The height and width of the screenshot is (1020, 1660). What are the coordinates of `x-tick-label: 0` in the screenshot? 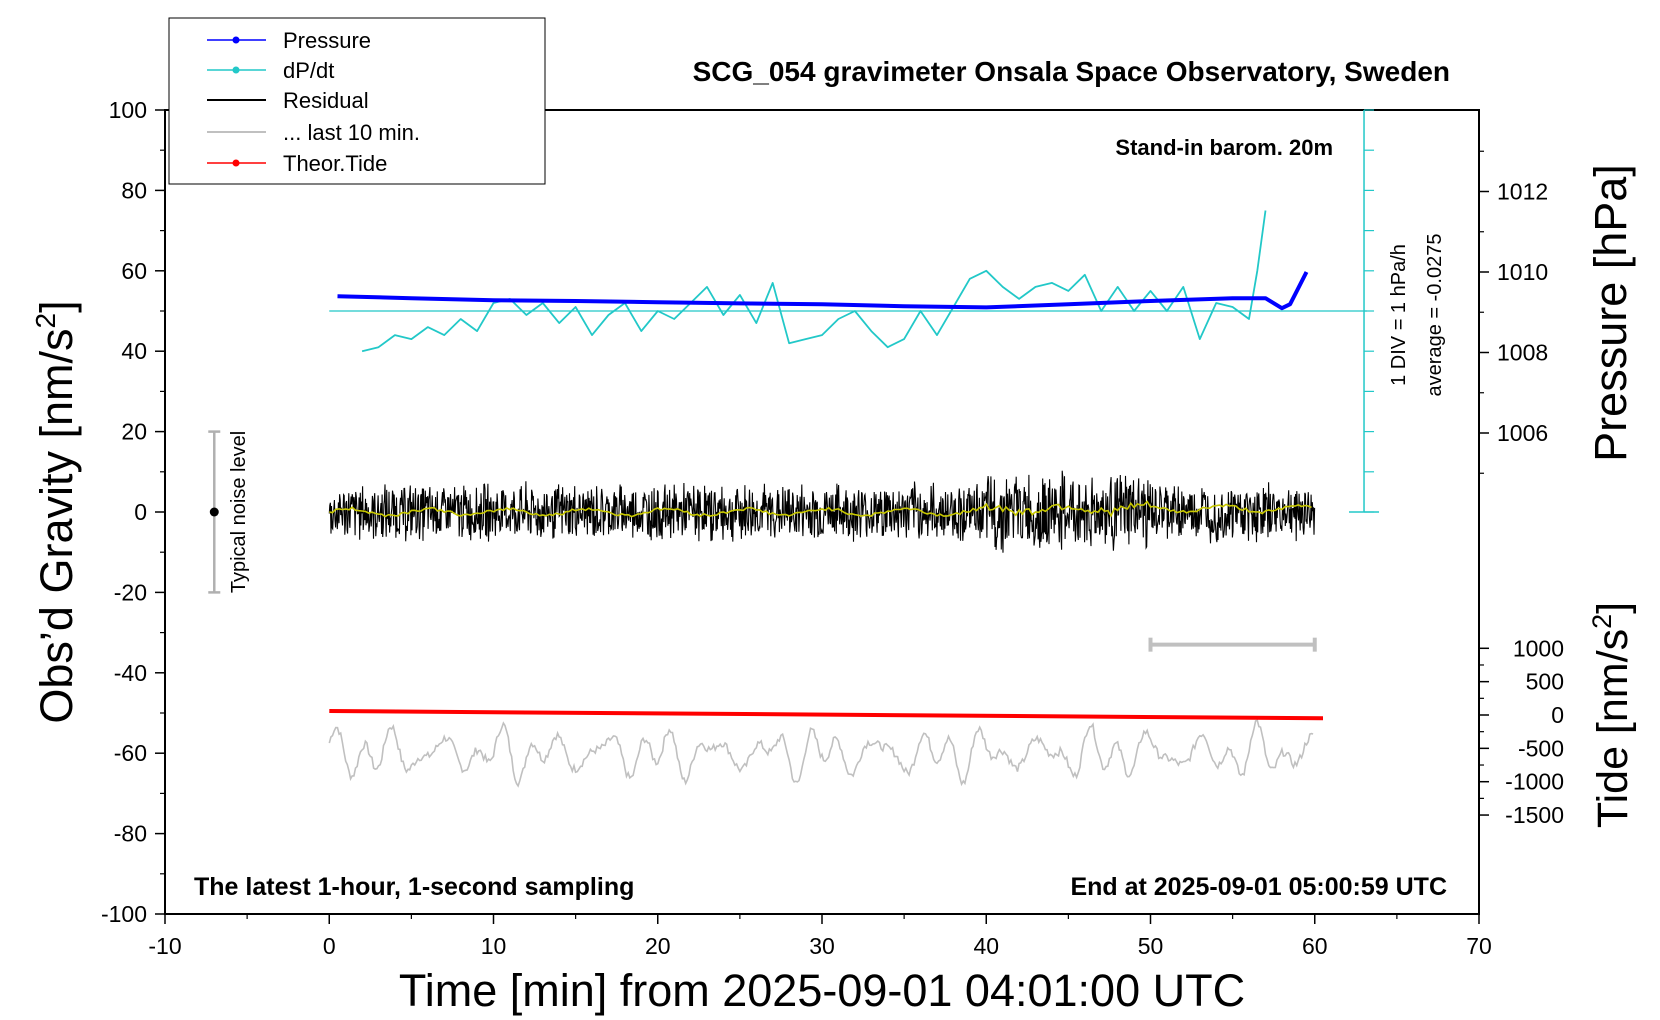 It's located at (329, 946).